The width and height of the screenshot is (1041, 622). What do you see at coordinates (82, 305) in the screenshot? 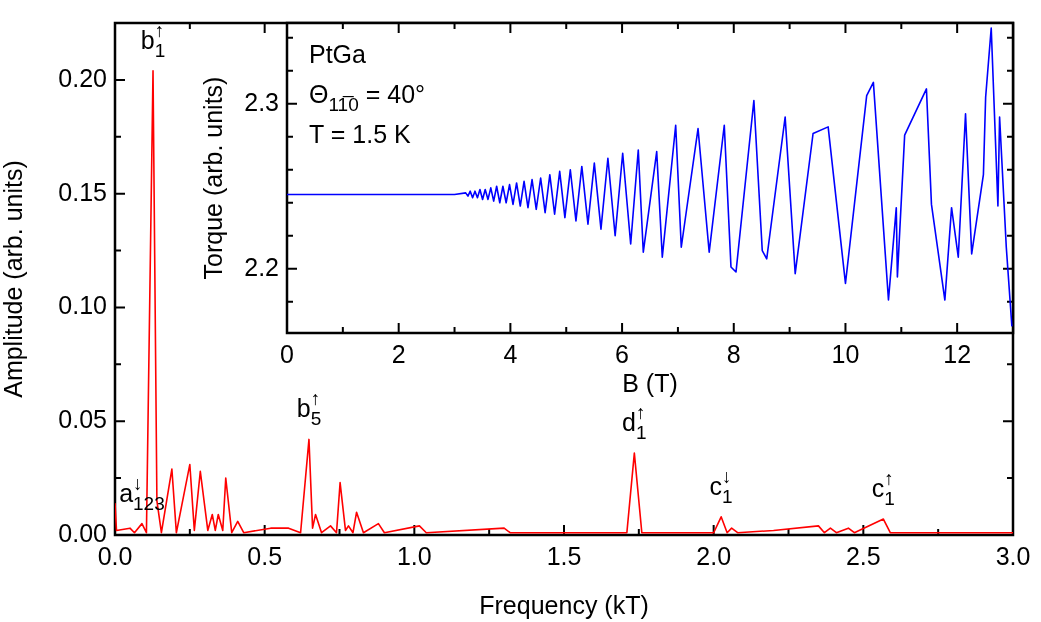
I see `y-tick-label: 0.10` at bounding box center [82, 305].